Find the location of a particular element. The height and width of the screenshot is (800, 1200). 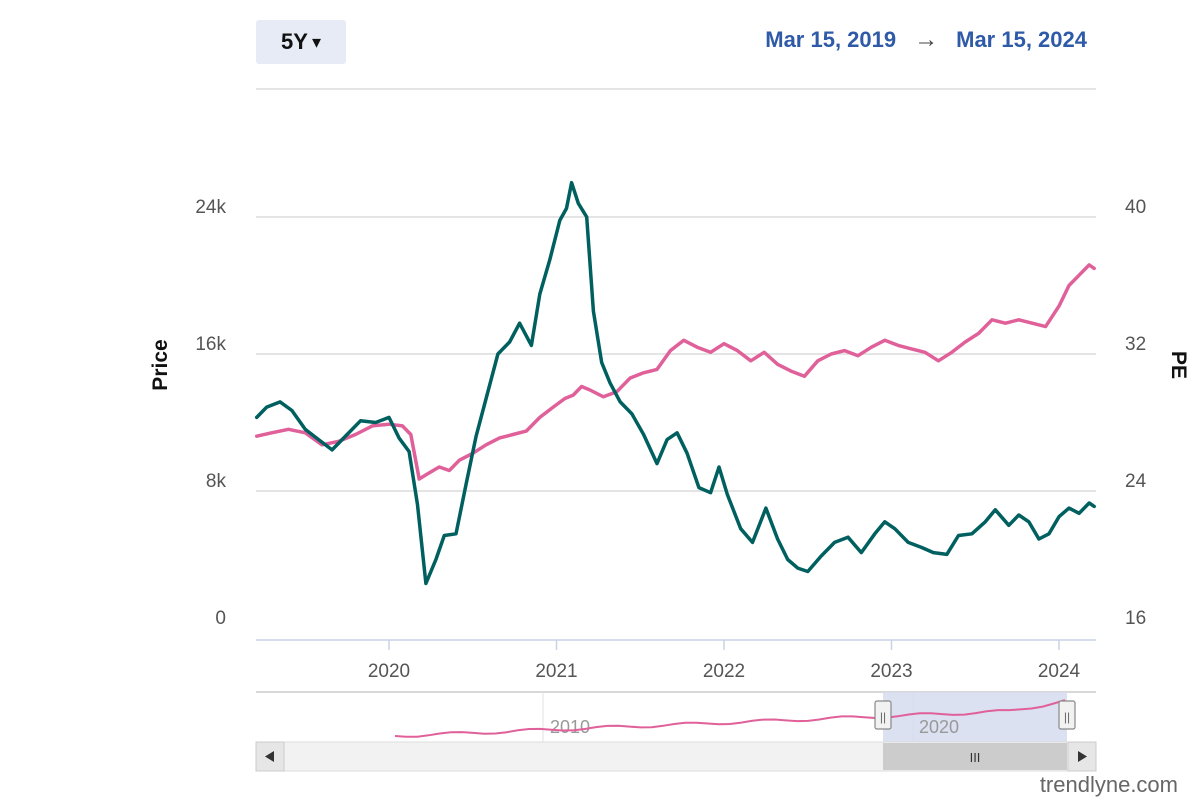

navigator-selected-range is located at coordinates (975, 717).